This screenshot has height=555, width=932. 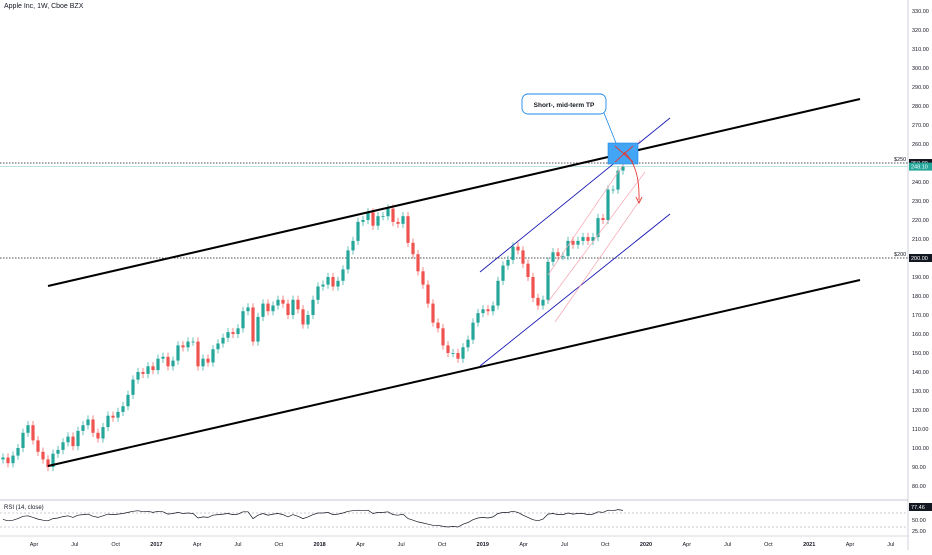 I want to click on rsi-pane: 50.00 25.00 77.46, so click(x=466, y=517).